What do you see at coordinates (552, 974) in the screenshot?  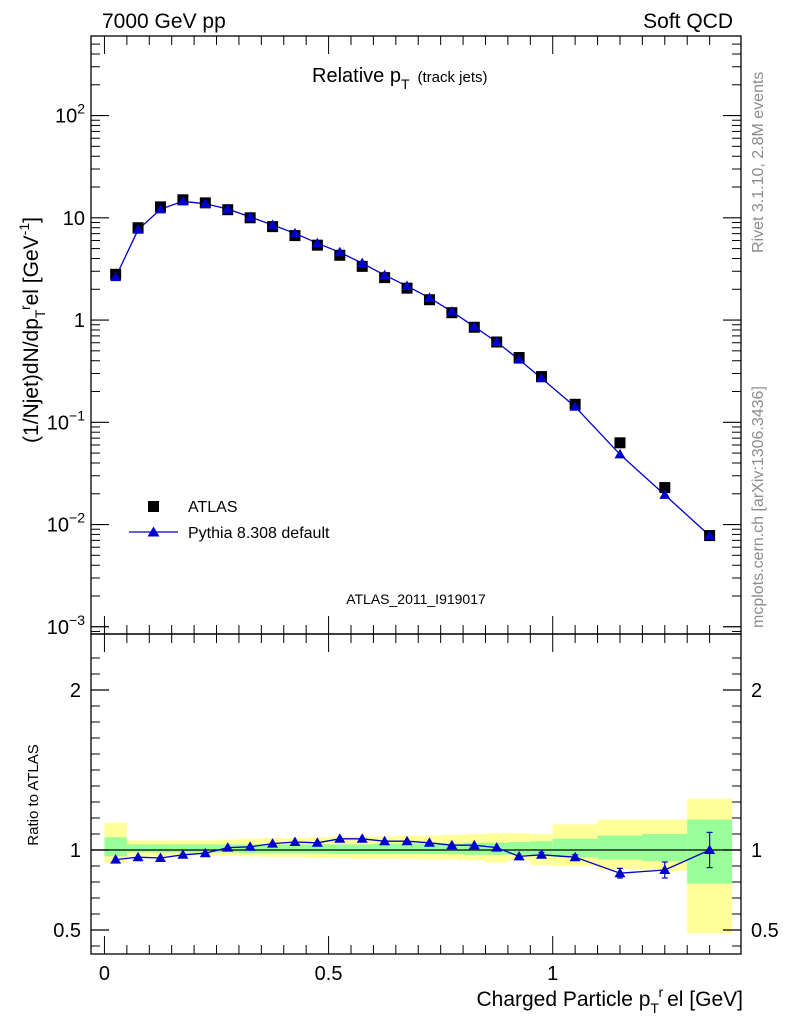 I see `ratio-x-tick-label: 1` at bounding box center [552, 974].